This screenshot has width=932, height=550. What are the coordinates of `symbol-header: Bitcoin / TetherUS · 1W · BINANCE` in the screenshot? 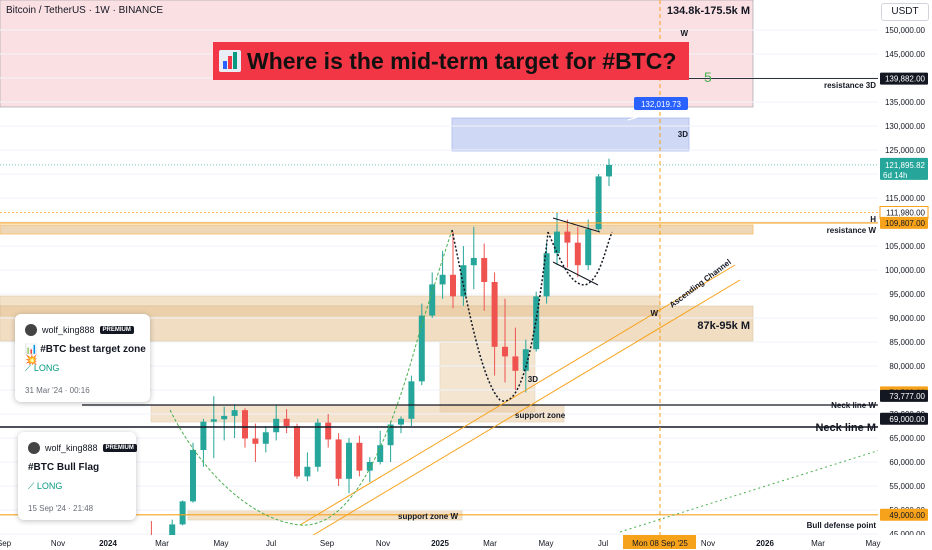 It's located at (85, 10).